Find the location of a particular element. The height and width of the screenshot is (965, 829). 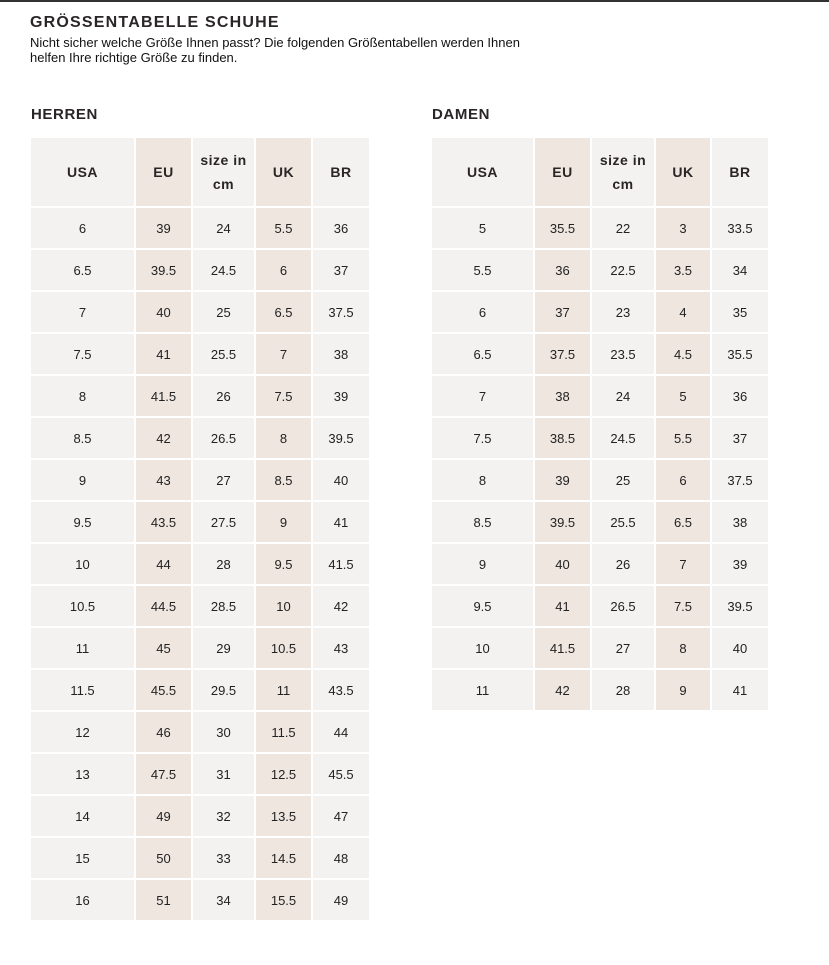

cell-cm: 25 is located at coordinates (623, 480).